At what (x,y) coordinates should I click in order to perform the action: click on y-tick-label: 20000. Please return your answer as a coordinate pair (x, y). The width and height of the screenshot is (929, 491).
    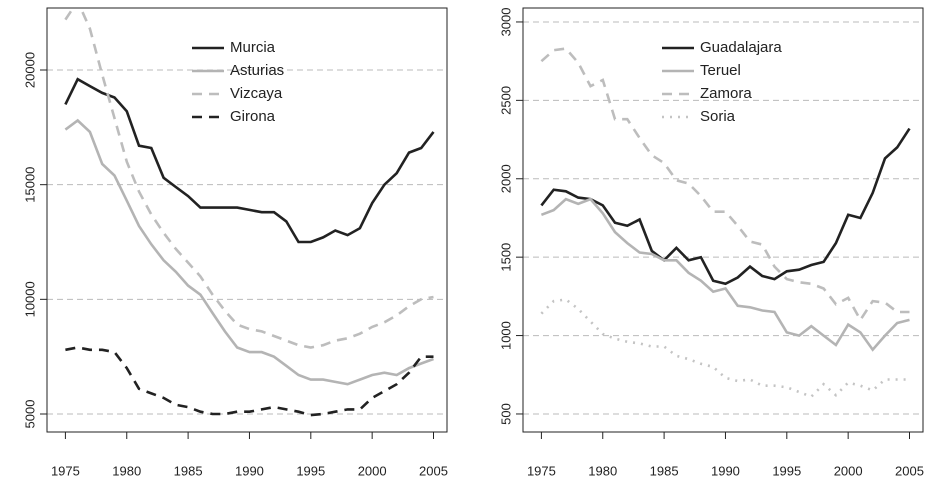
    Looking at the image, I should click on (29, 70).